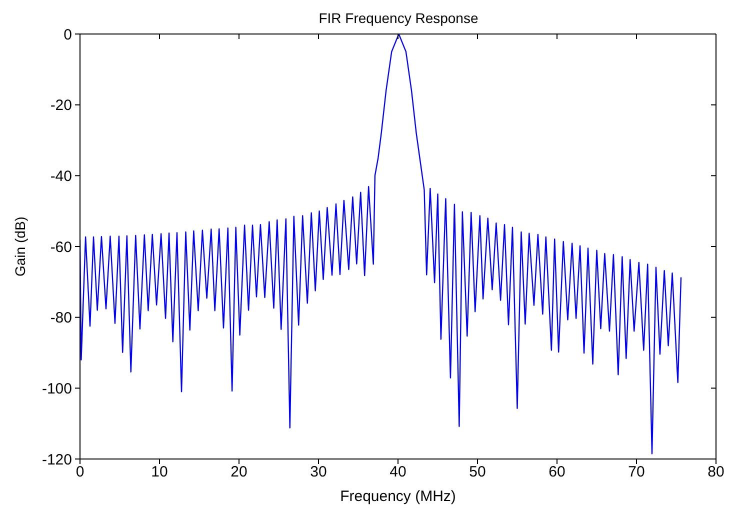 This screenshot has width=735, height=523. Describe the element at coordinates (716, 472) in the screenshot. I see `x-tick-label: 80` at that location.